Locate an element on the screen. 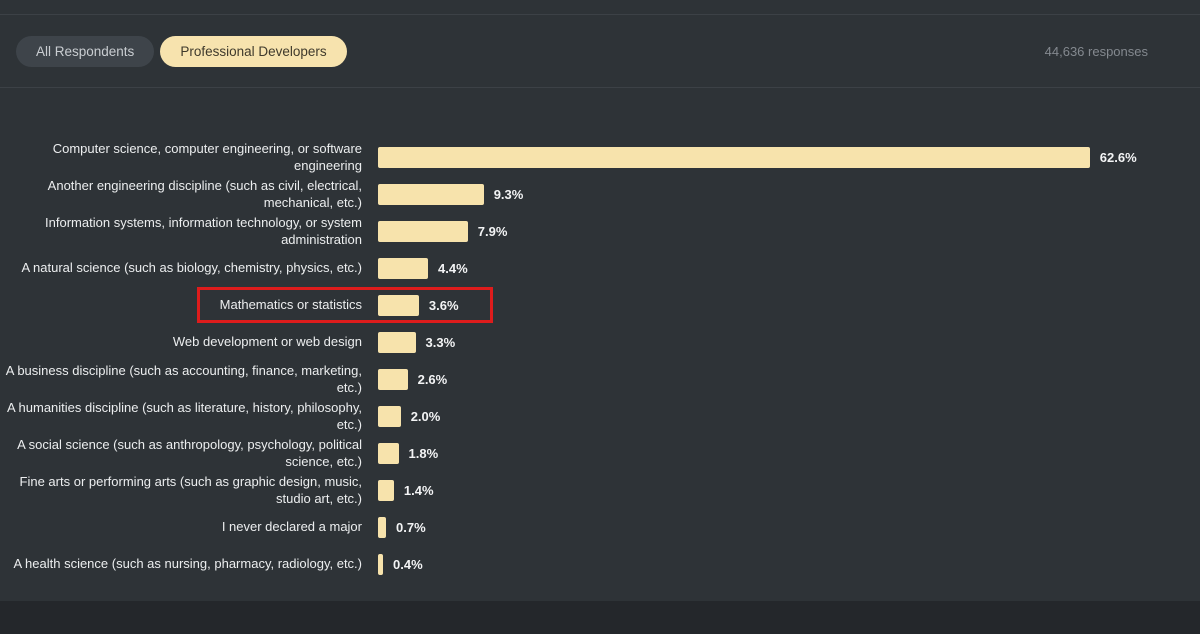 The width and height of the screenshot is (1200, 634). bottom-strip is located at coordinates (600, 617).